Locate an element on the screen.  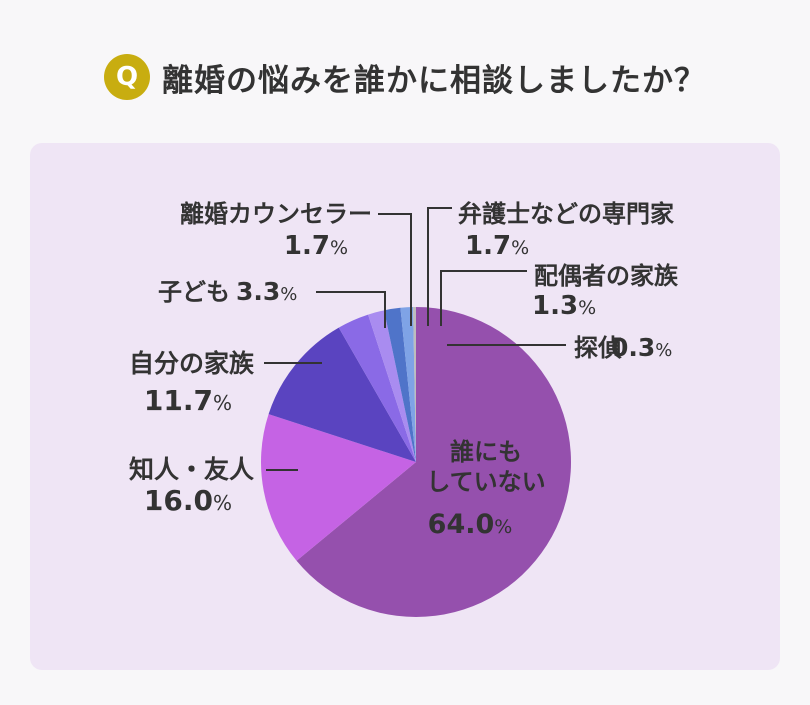
slice-label: 知人・友人 is located at coordinates (191, 469).